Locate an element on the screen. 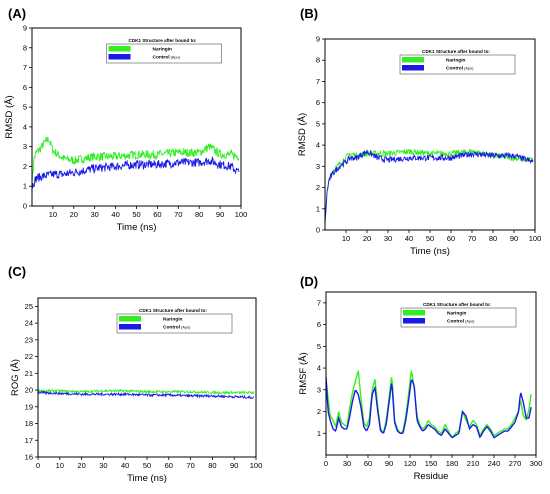  x-tick-label: 150 is located at coordinates (431, 463).